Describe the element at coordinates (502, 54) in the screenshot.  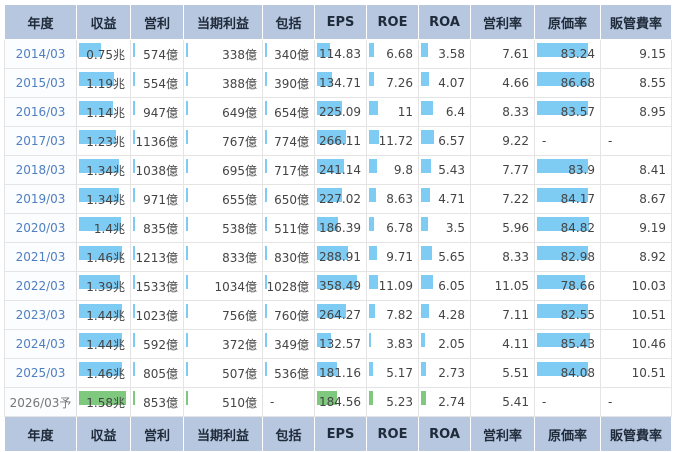
I see `operating-margin-cell: 7.61` at that location.